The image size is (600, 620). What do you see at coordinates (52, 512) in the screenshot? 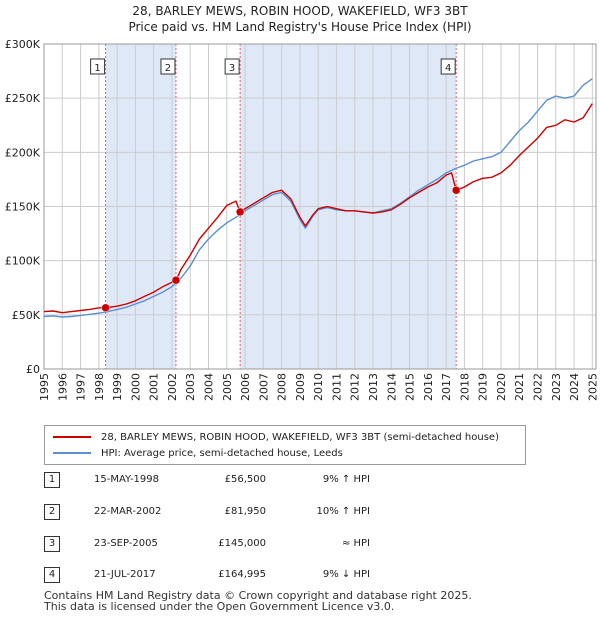
I see `sale-number-badge: 2` at bounding box center [52, 512].